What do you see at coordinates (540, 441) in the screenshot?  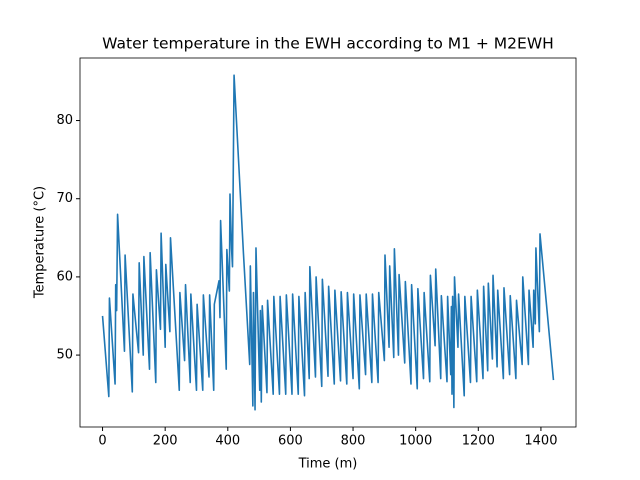 I see `x-tick-label: 1400` at bounding box center [540, 441].